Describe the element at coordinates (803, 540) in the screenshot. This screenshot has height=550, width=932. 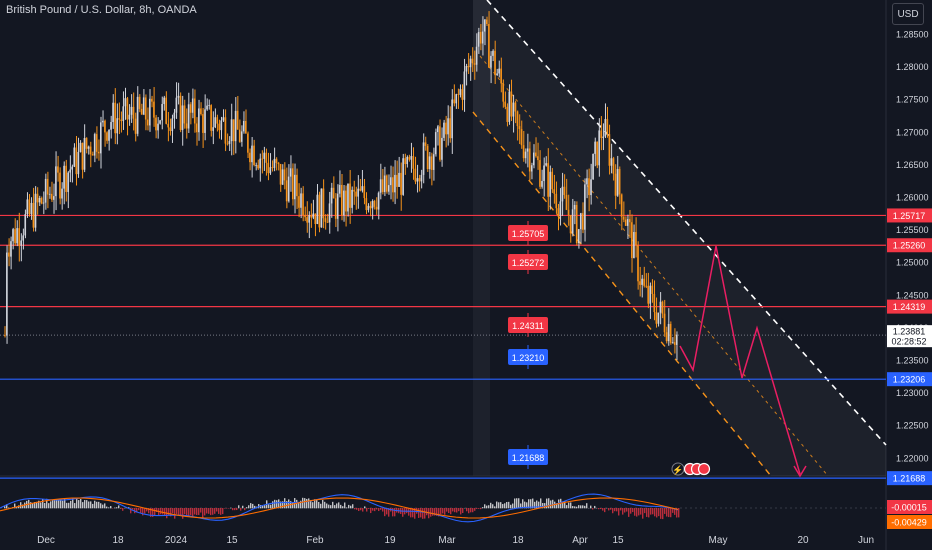
I see `time-tick-label: 20` at that location.